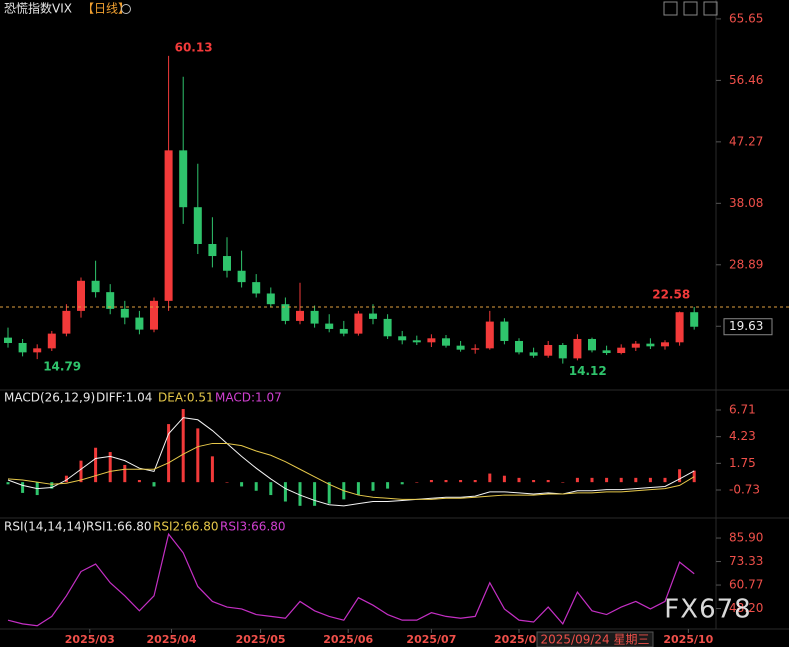 This screenshot has width=789, height=647. I want to click on y-tick-label: 60.77, so click(746, 585).